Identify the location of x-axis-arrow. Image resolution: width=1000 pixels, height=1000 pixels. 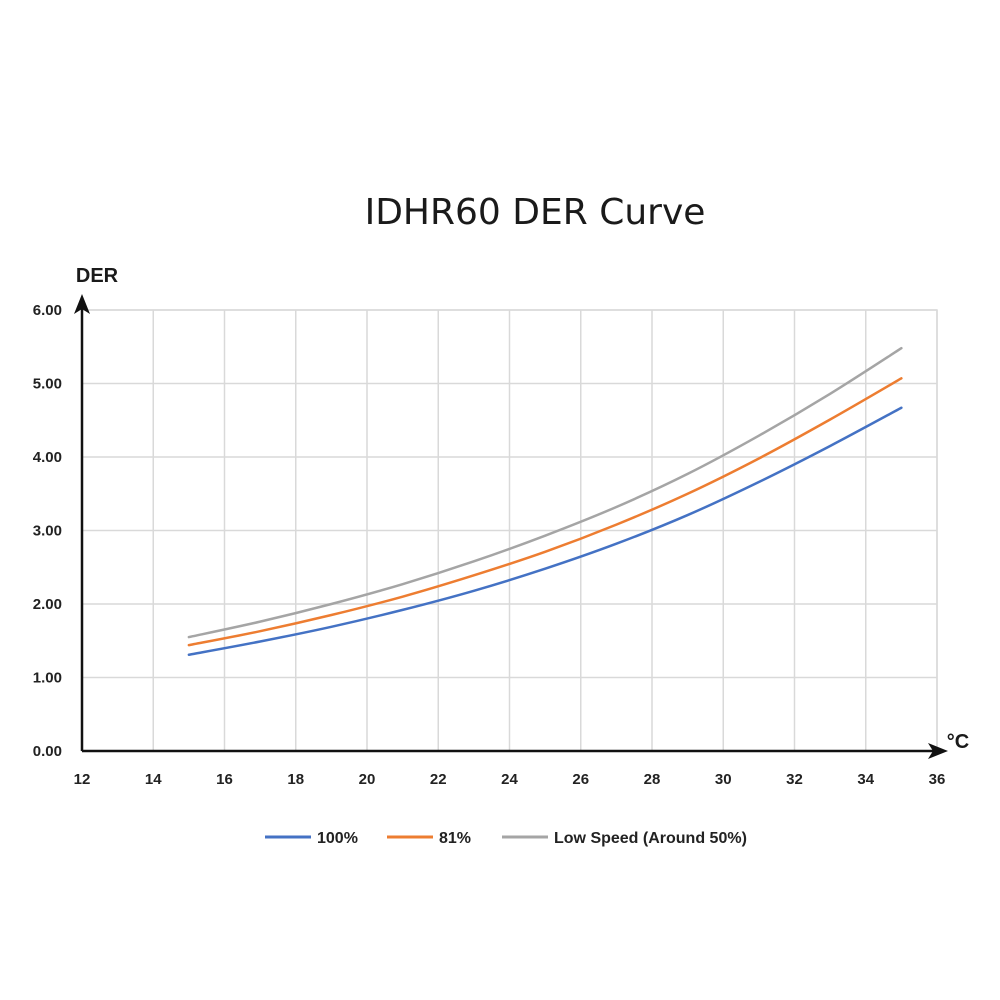
(938, 751).